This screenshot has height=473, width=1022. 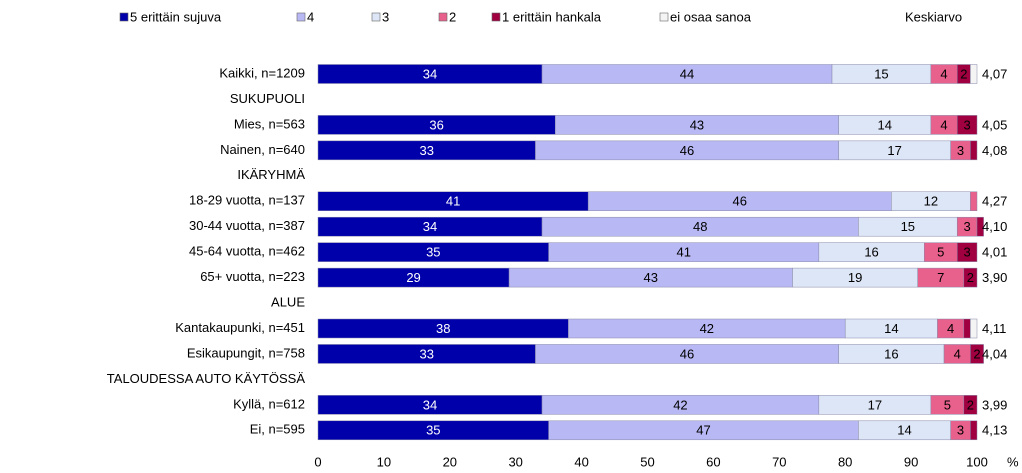 What do you see at coordinates (994, 404) in the screenshot?
I see `average-label: 3,99` at bounding box center [994, 404].